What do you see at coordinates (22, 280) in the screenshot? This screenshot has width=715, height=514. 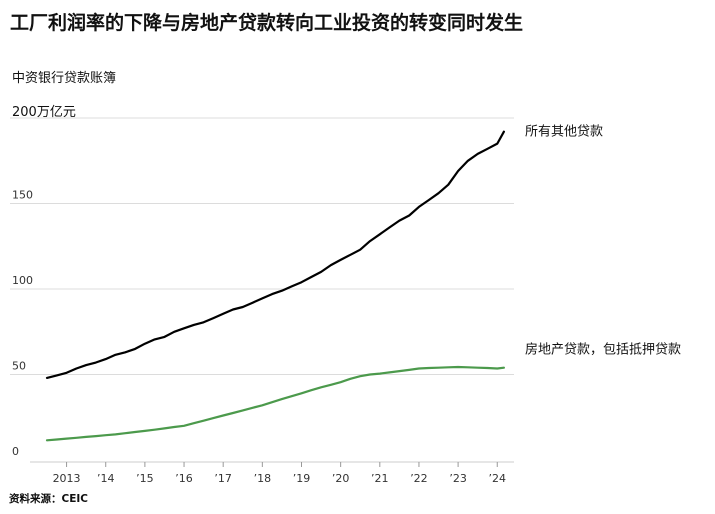 I see `y-tick-label-100: 100` at bounding box center [22, 280].